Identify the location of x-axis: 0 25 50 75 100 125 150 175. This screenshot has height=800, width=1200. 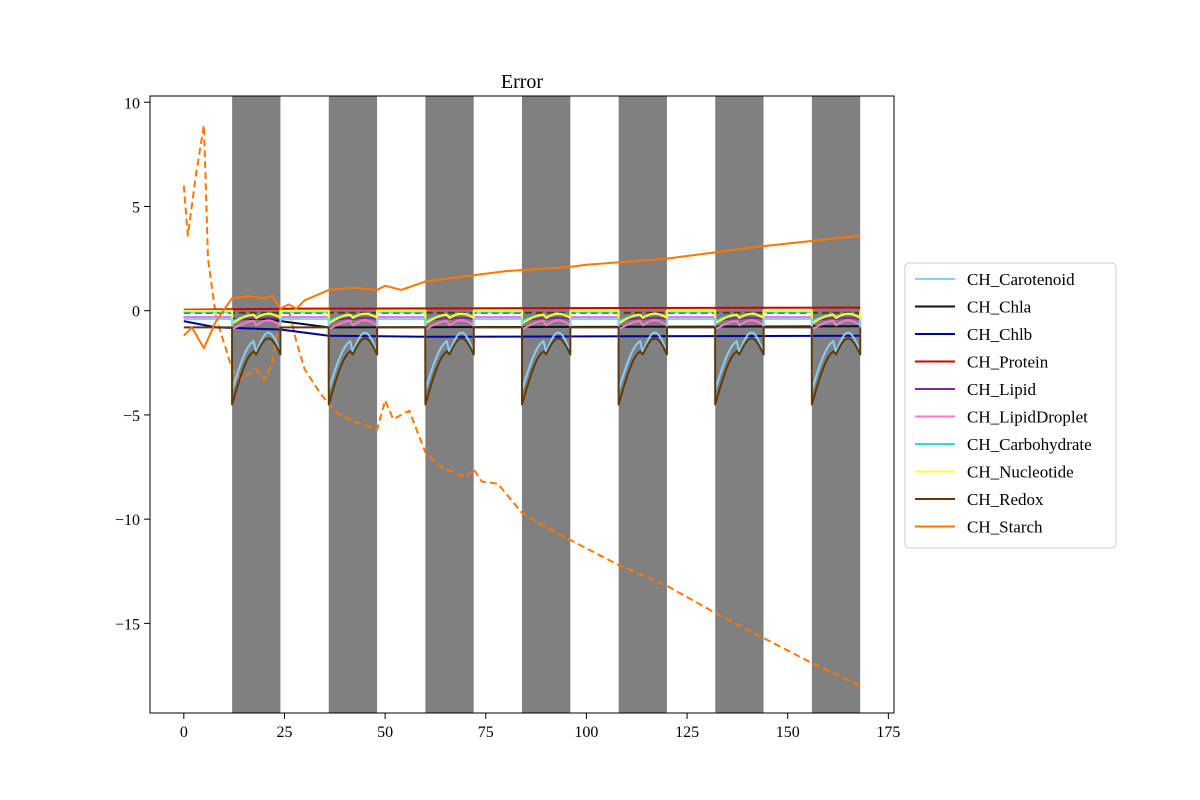
(540, 727).